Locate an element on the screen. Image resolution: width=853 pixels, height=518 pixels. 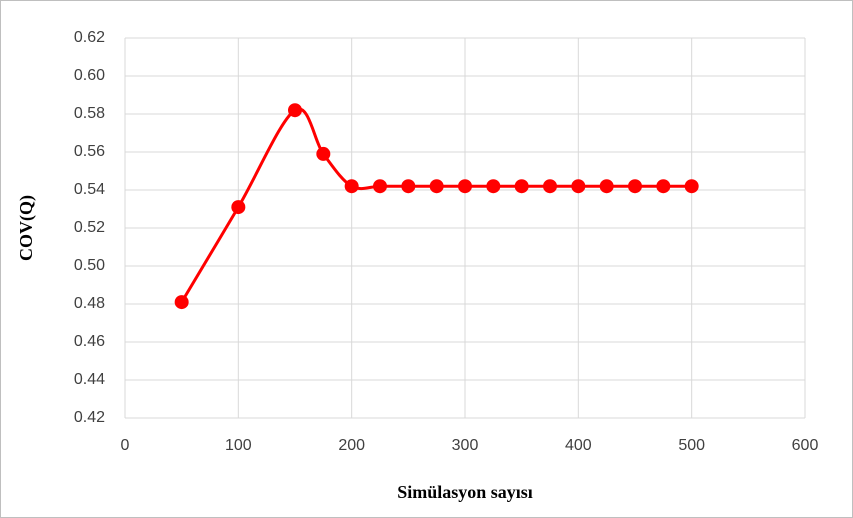
x-tick-label: 0 is located at coordinates (125, 445).